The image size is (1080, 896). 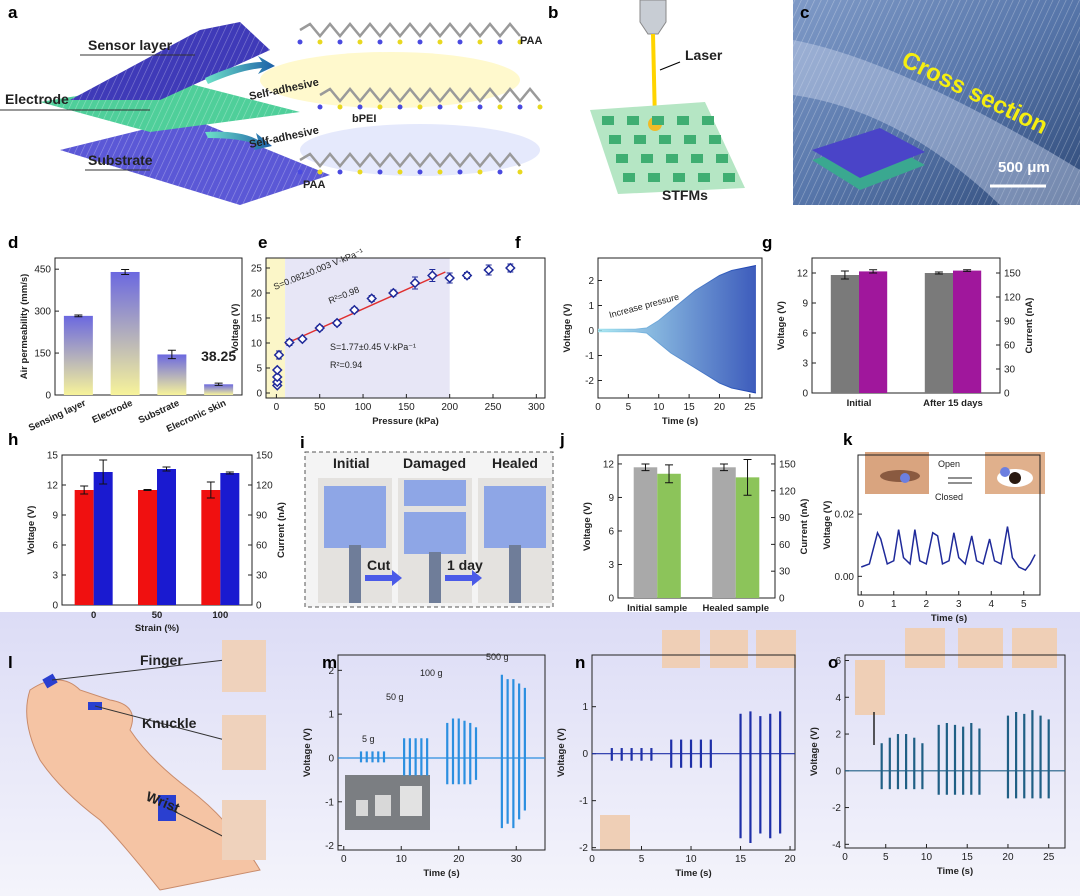 I want to click on panel-label: l, so click(x=10, y=662).